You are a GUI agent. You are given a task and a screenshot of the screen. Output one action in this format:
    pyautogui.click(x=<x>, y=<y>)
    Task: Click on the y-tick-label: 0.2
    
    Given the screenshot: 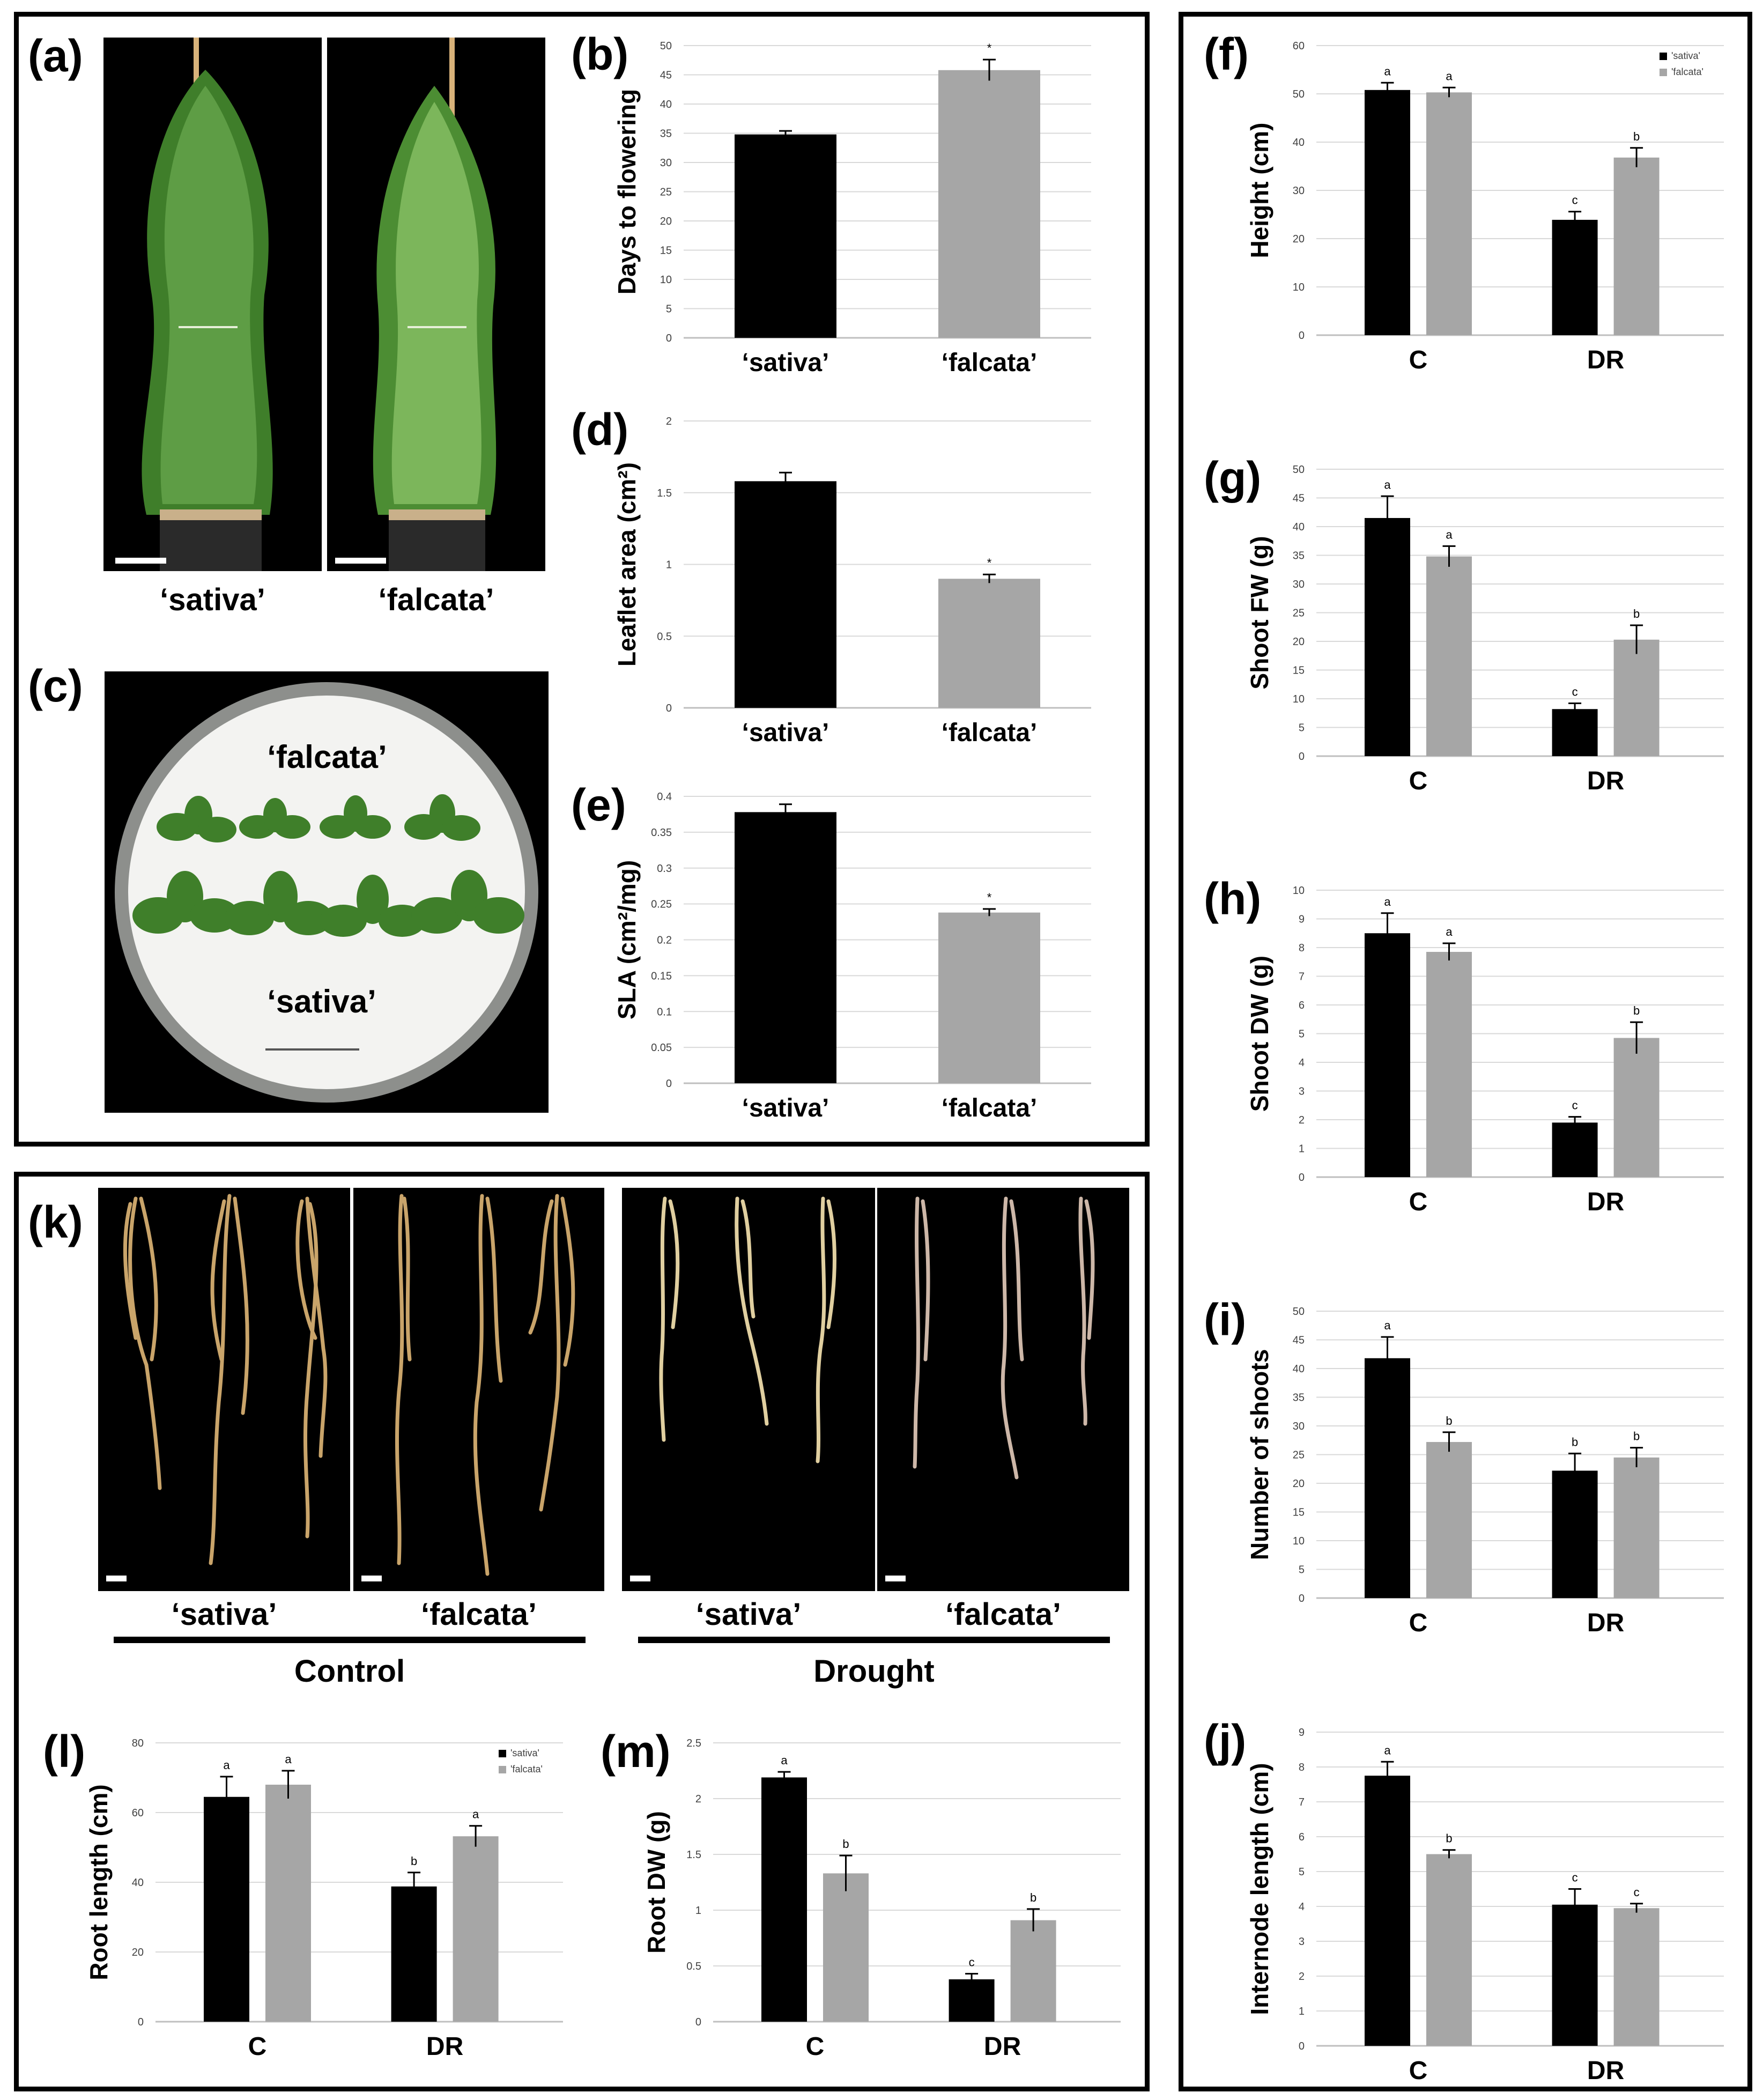 What is the action you would take?
    pyautogui.click(x=664, y=941)
    